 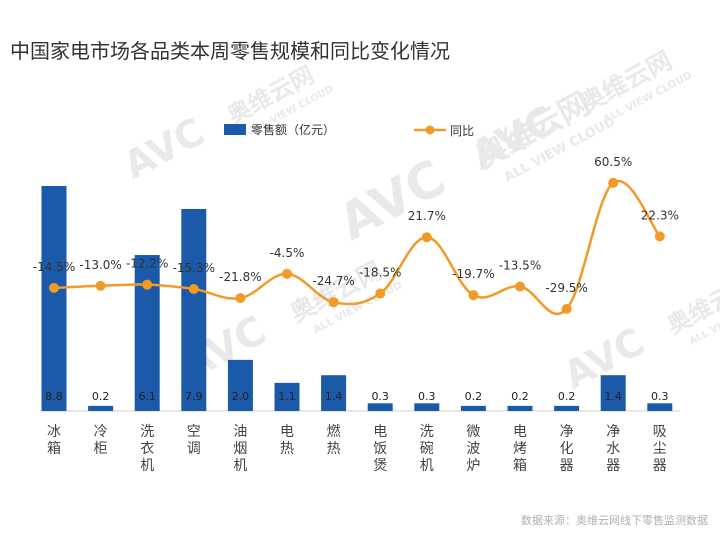 I want to click on x-tick-label: 燃热, so click(x=334, y=440).